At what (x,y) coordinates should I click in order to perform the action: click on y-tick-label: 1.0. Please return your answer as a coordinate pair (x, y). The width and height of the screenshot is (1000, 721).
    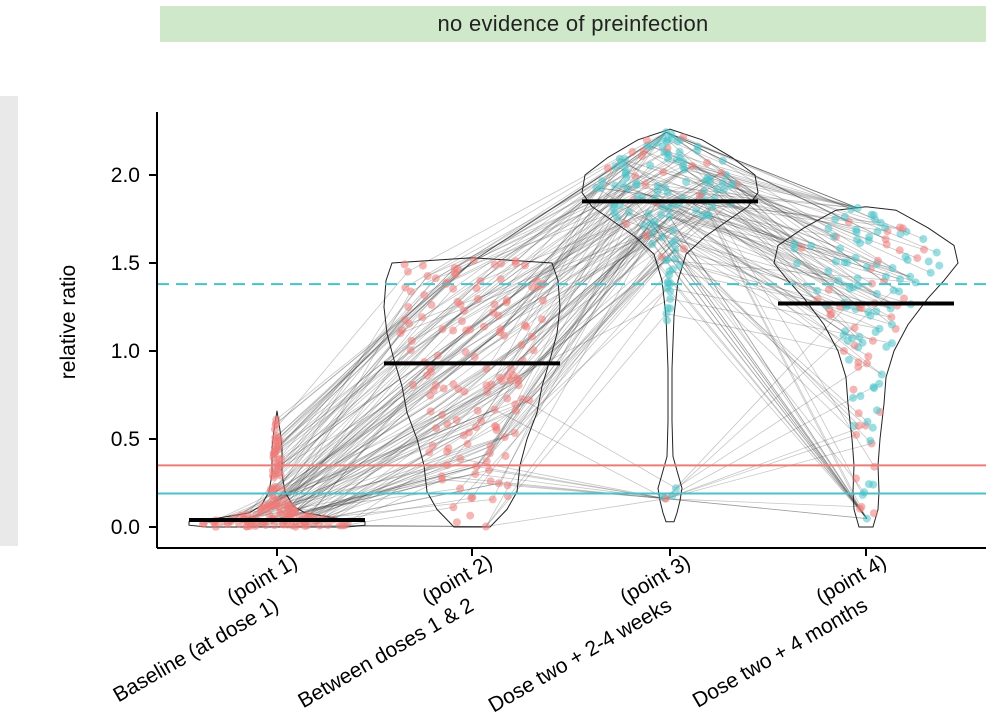
    Looking at the image, I should click on (125, 351).